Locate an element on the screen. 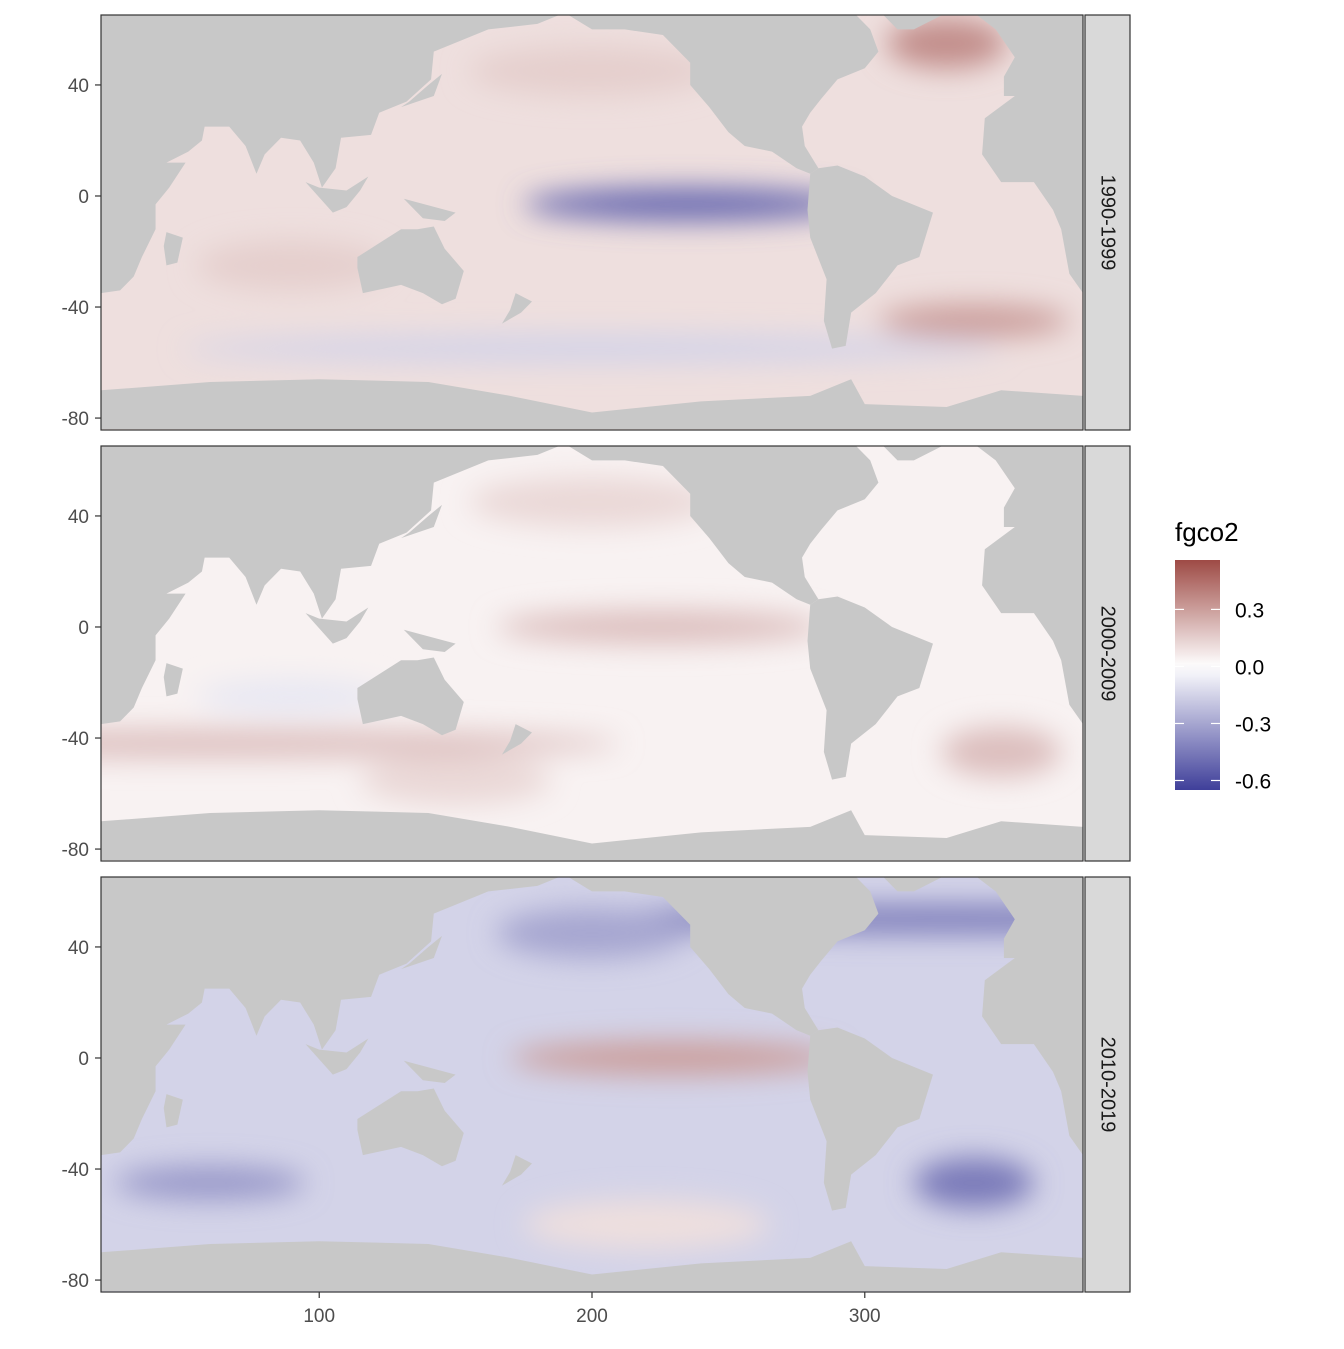 This screenshot has width=1344, height=1349. facet-strip-label: 1990-1999 is located at coordinates (1108, 223).